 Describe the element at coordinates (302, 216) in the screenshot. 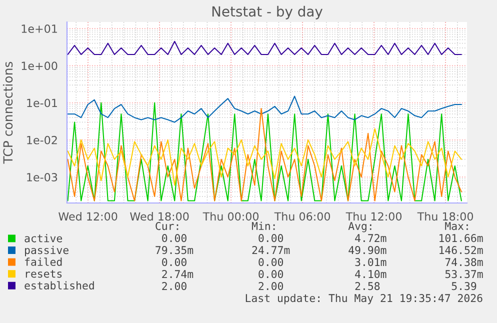

I see `x-tick-label: Thu 06:00` at that location.